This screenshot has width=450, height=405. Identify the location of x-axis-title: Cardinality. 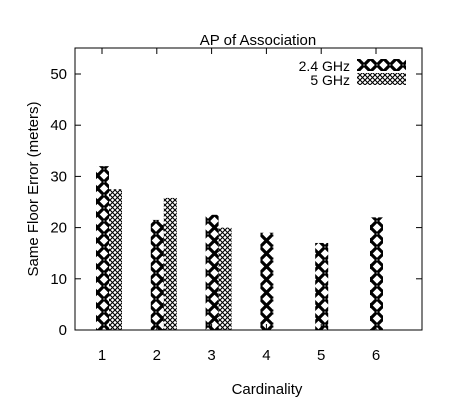
(267, 389).